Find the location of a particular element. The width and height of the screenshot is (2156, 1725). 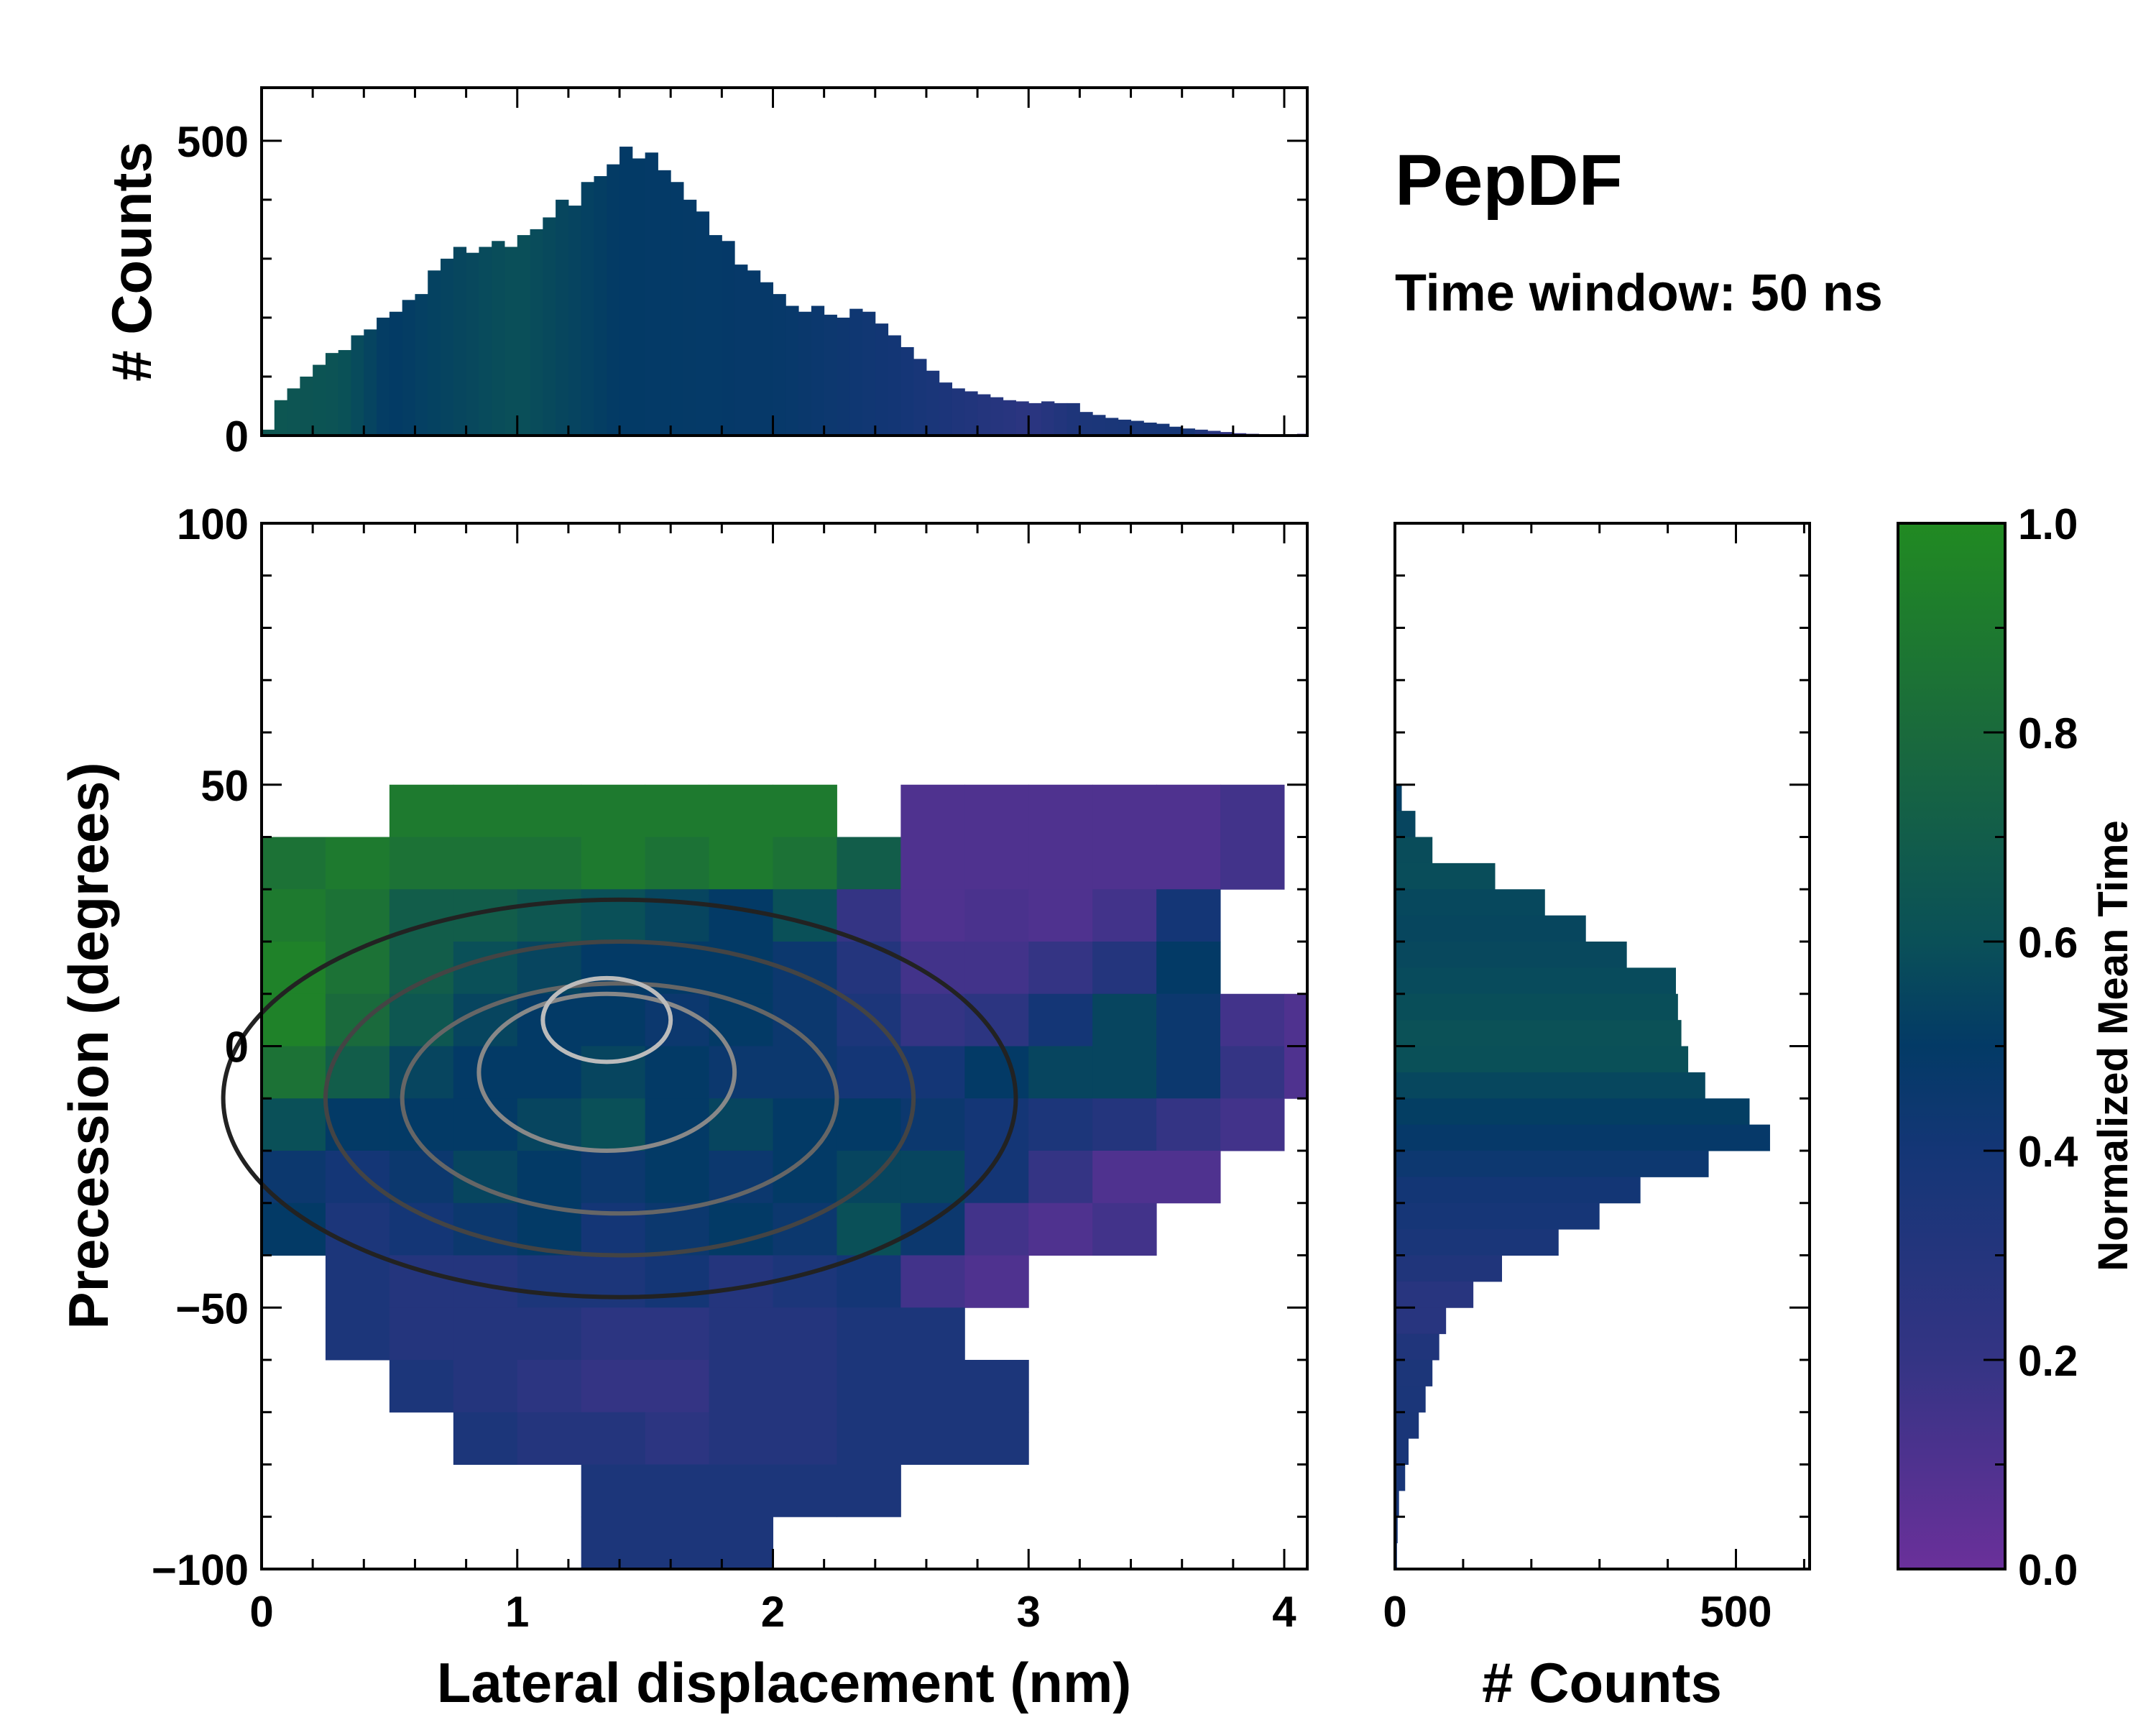

colorbar-label: Normalized Mean Time is located at coordinates (2113, 1045).